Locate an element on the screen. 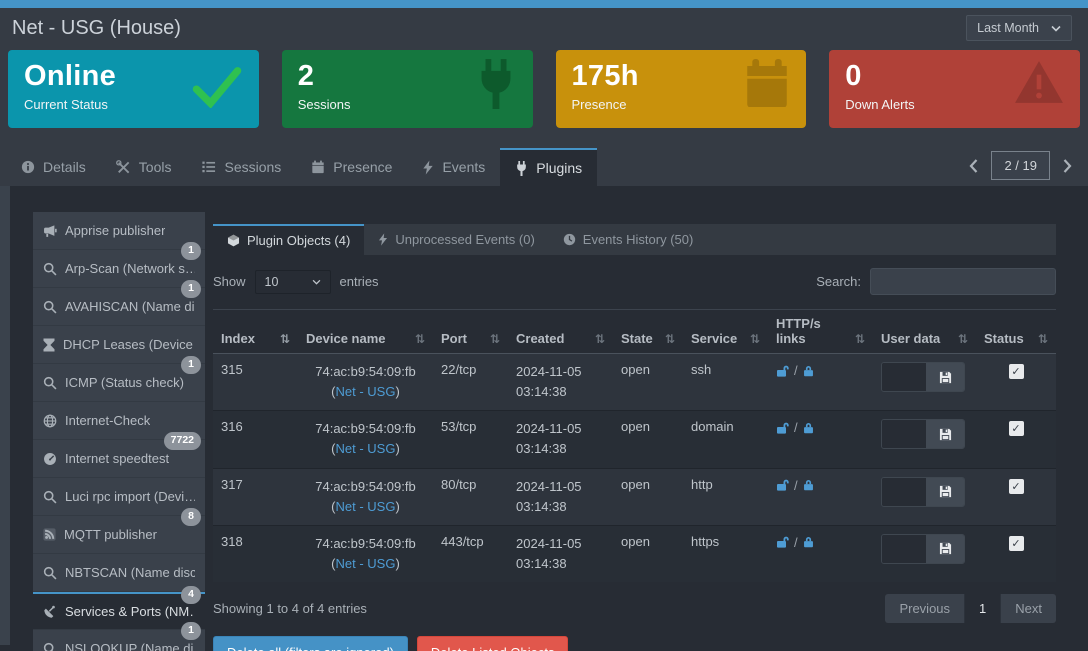  search-input is located at coordinates (963, 281).